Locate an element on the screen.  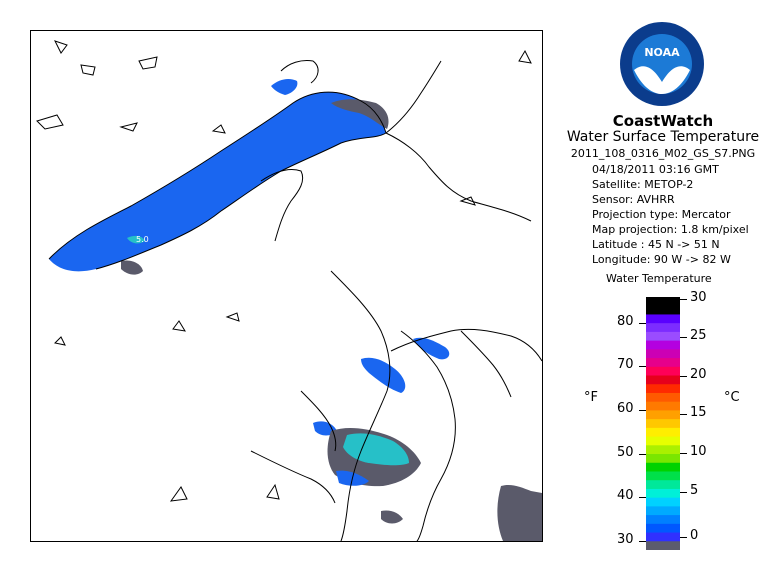
celsius-tick-label: 30 is located at coordinates (698, 297).